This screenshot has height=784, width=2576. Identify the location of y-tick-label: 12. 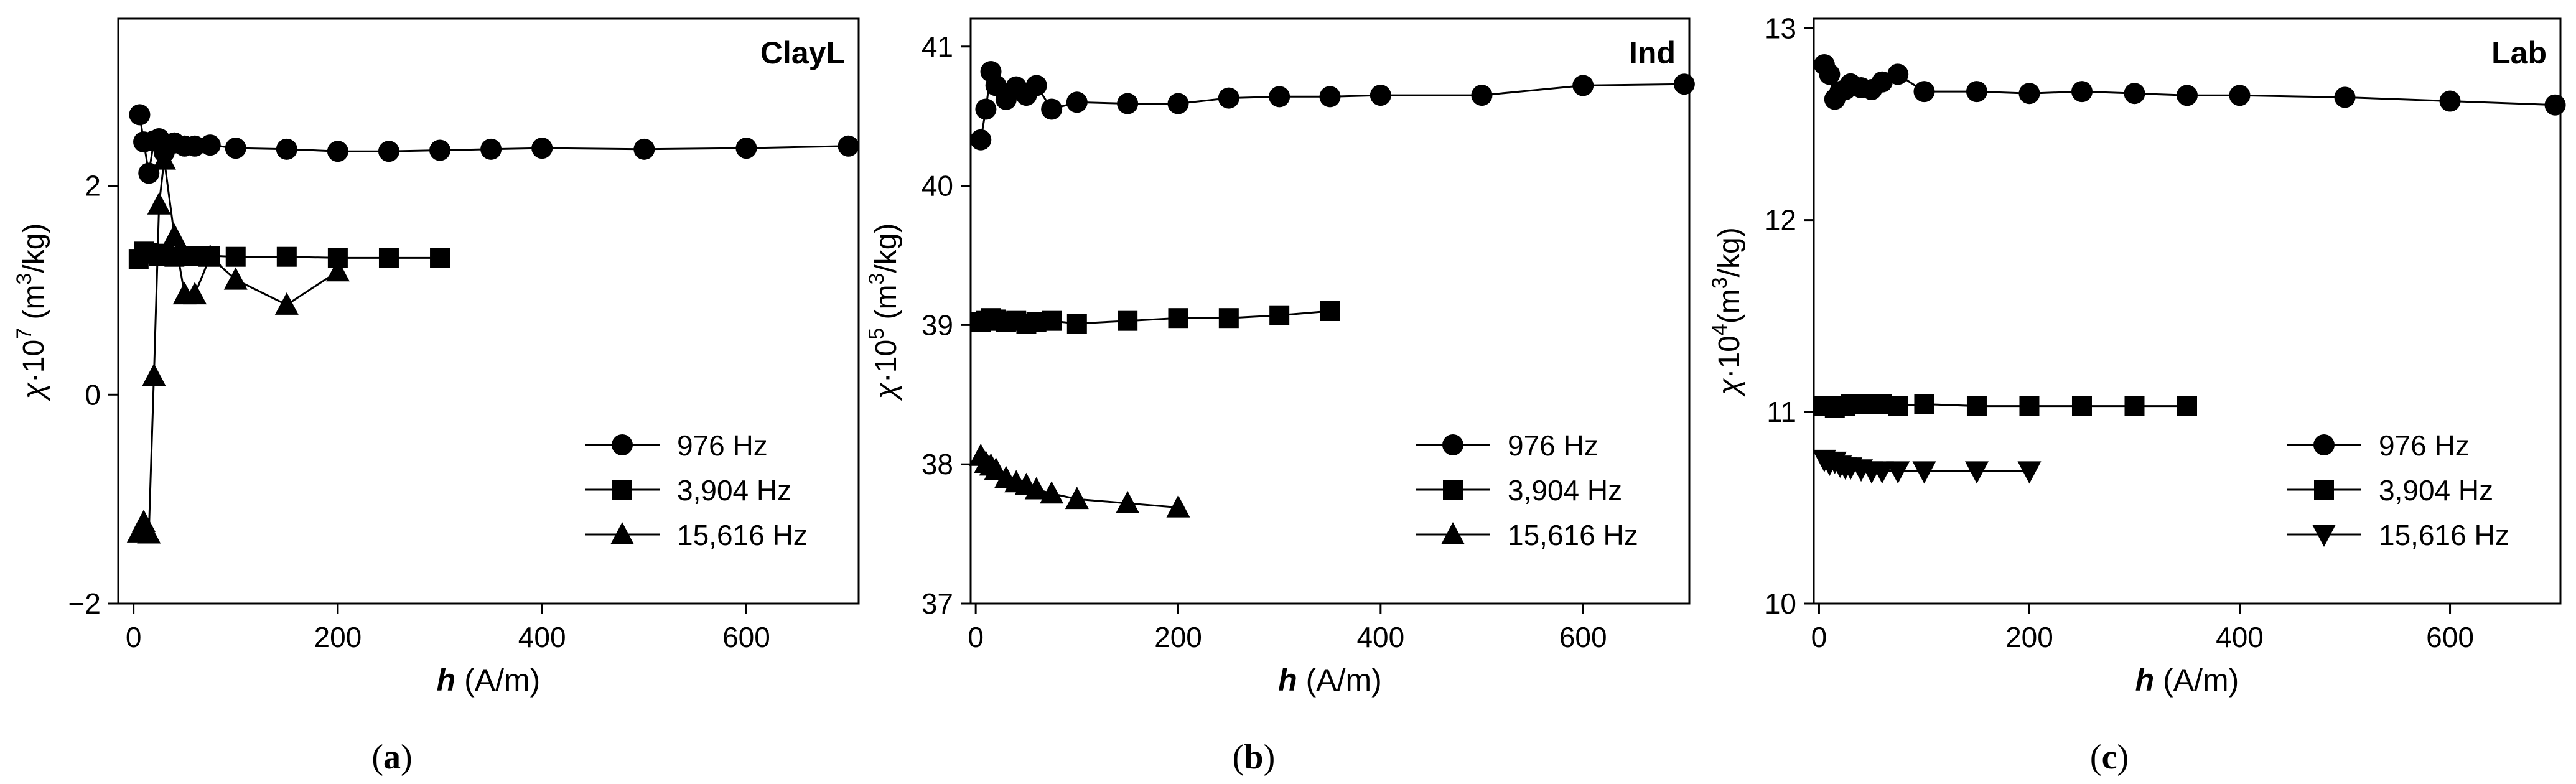
(1781, 220).